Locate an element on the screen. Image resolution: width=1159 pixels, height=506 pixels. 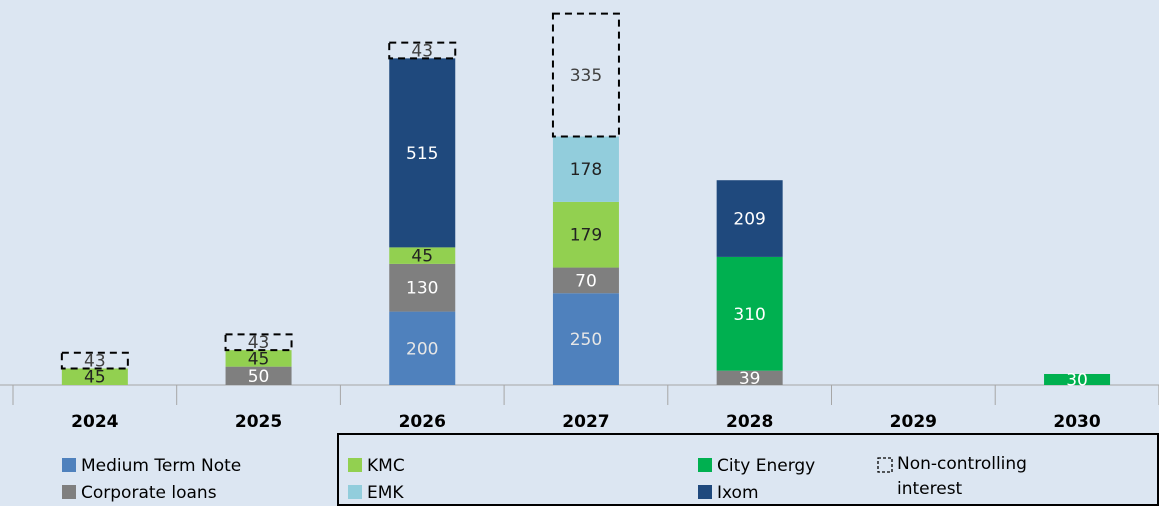
x-tick-label: 2027 is located at coordinates (585, 422).